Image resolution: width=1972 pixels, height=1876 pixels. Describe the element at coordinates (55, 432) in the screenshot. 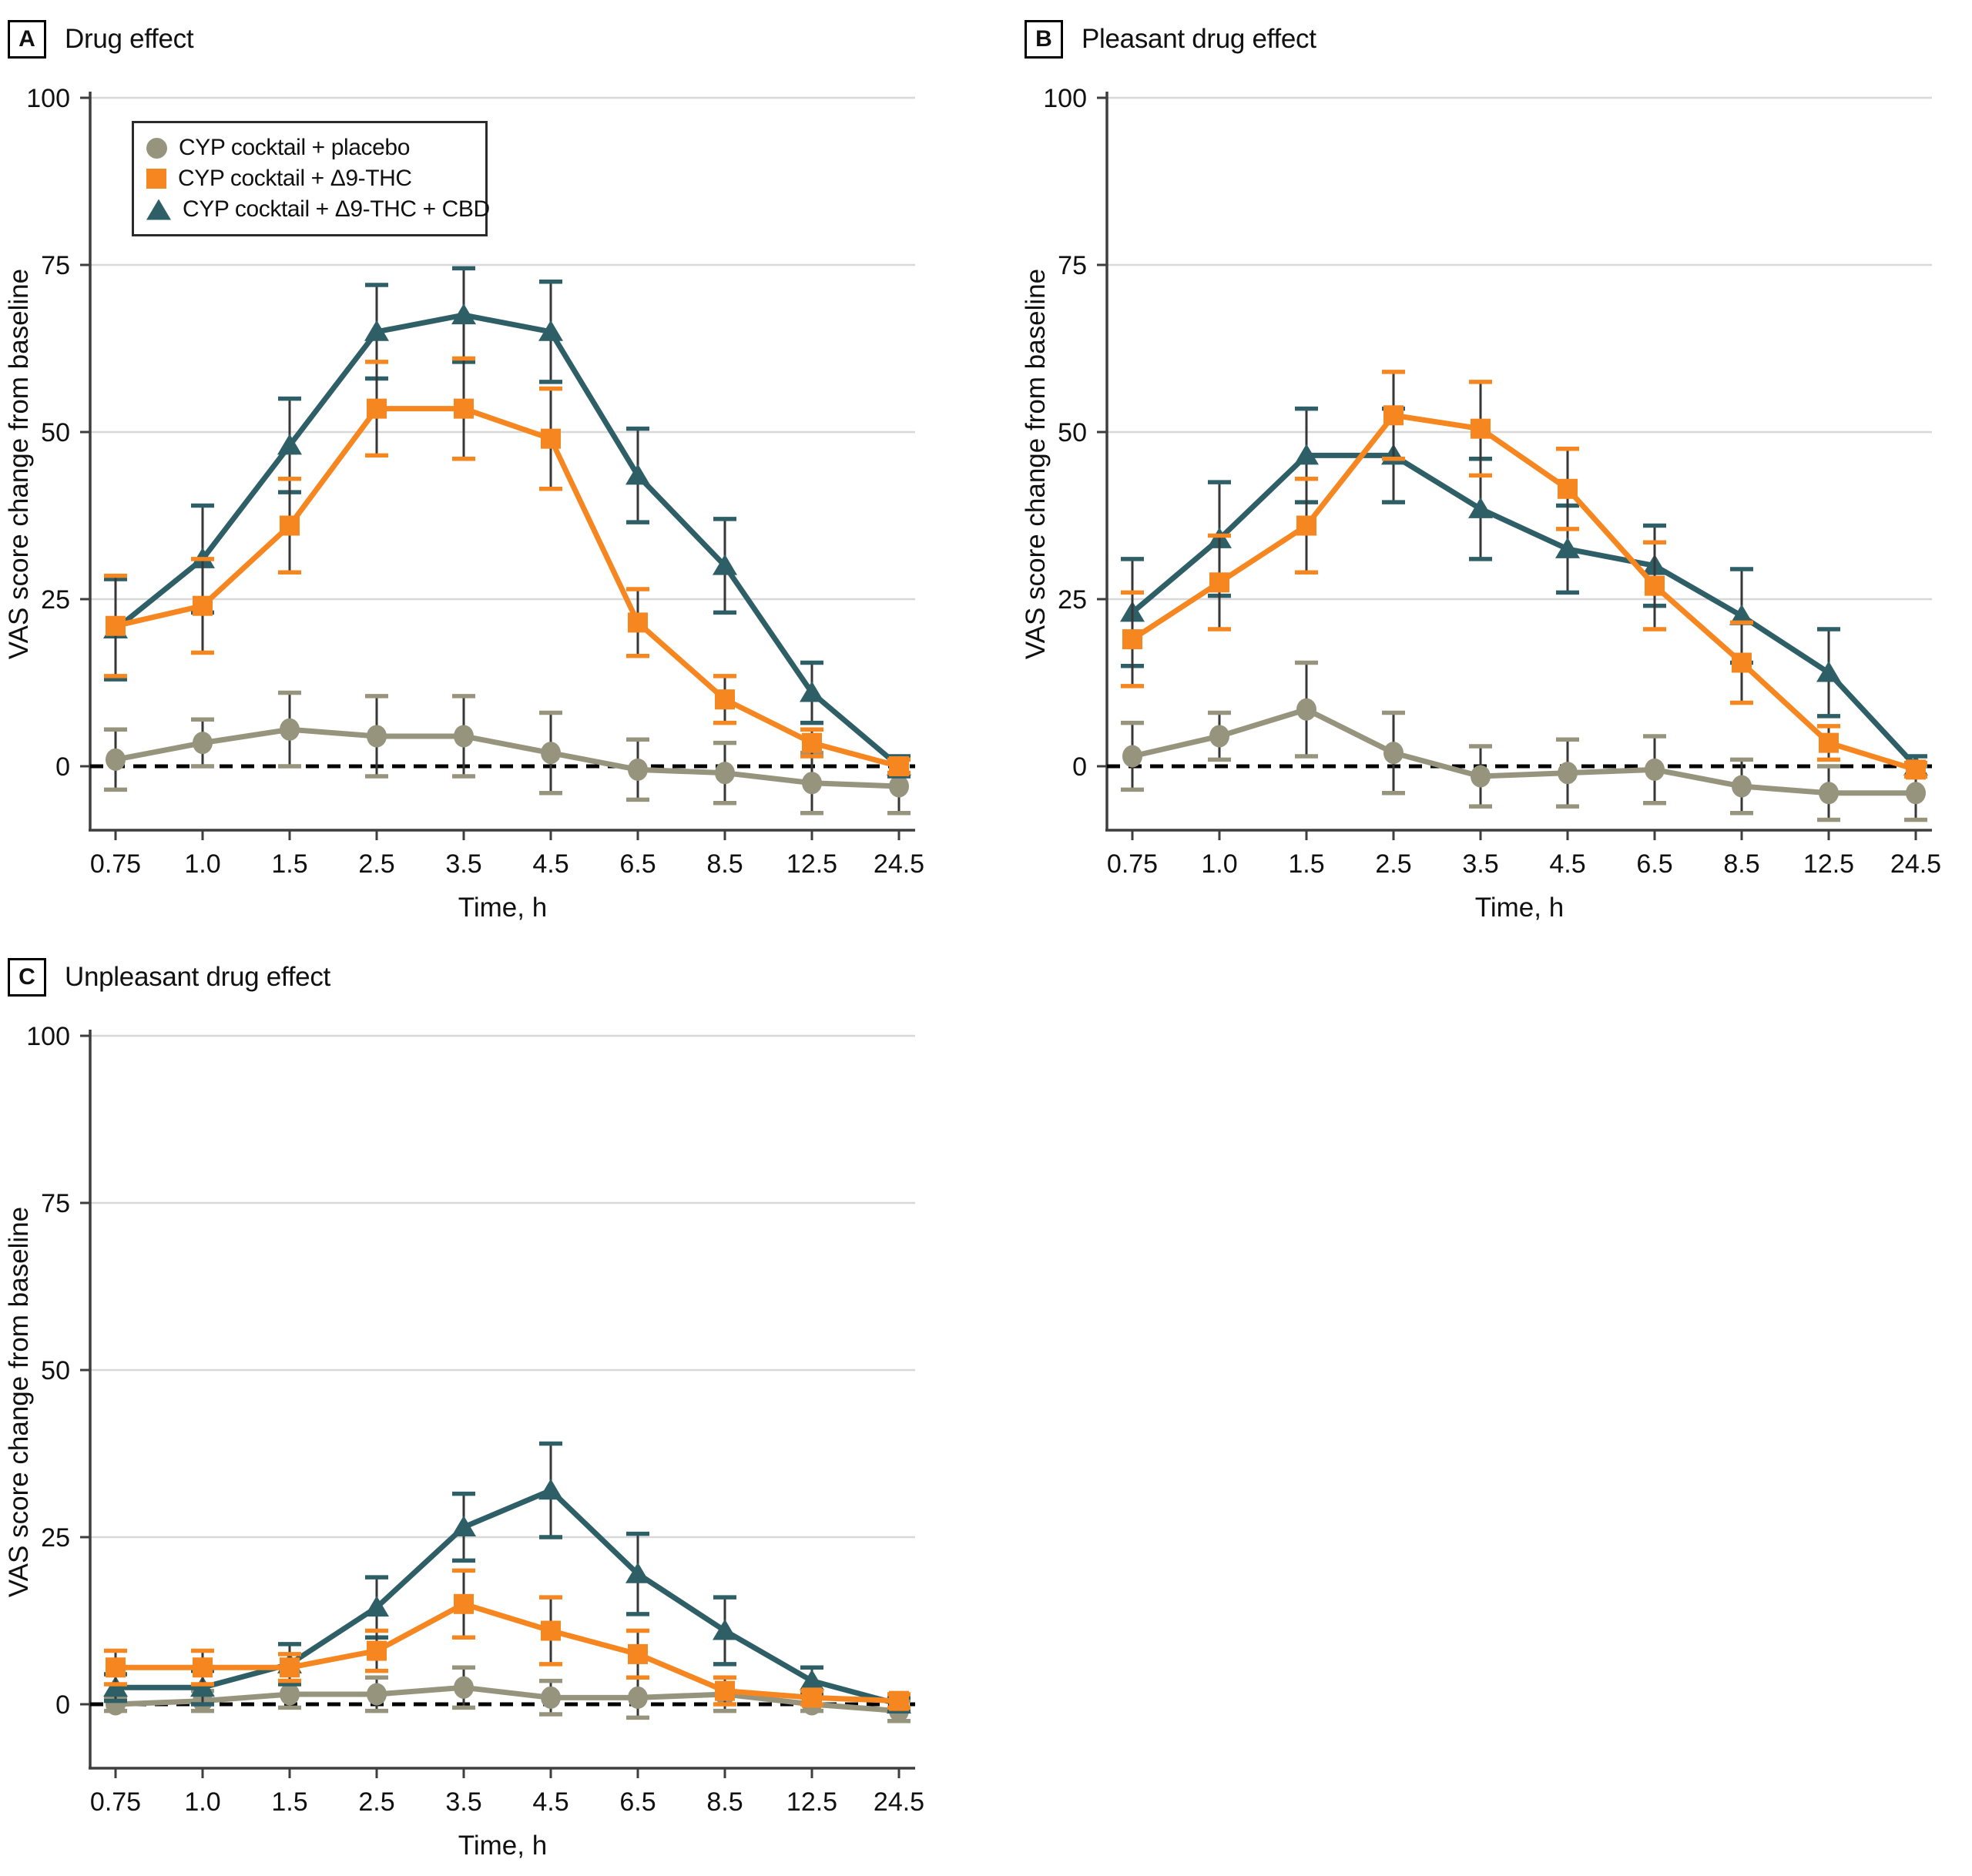

I see `y-tick-label: 50` at that location.